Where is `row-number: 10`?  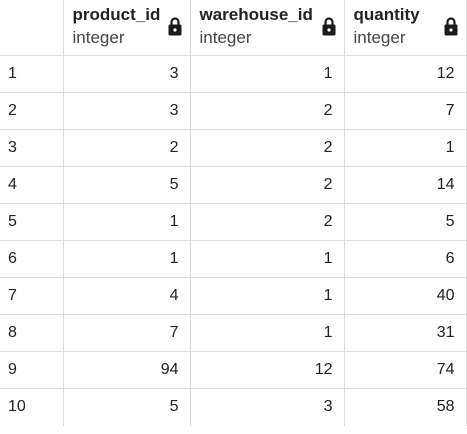 row-number: 10 is located at coordinates (32, 407).